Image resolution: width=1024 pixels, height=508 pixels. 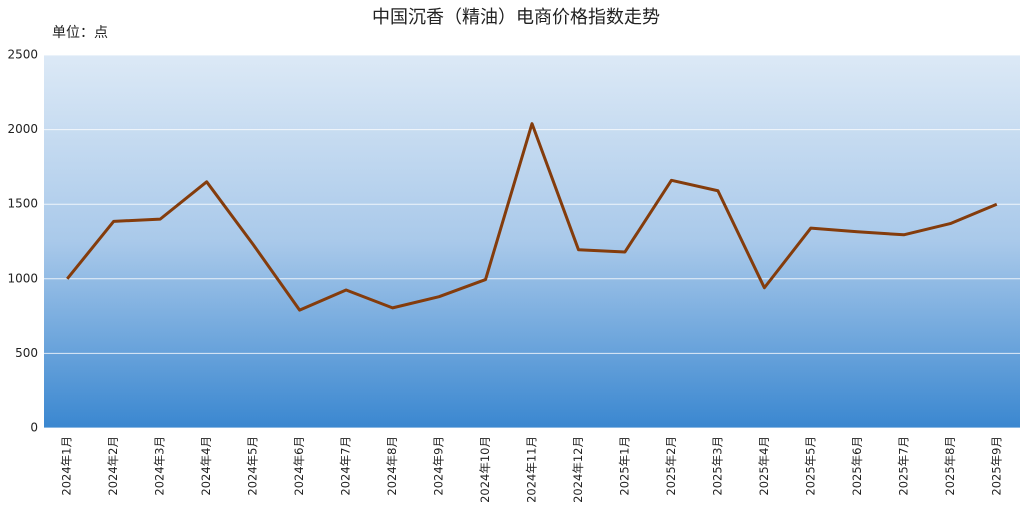 What do you see at coordinates (22, 129) in the screenshot?
I see `y-tick-label: 2000` at bounding box center [22, 129].